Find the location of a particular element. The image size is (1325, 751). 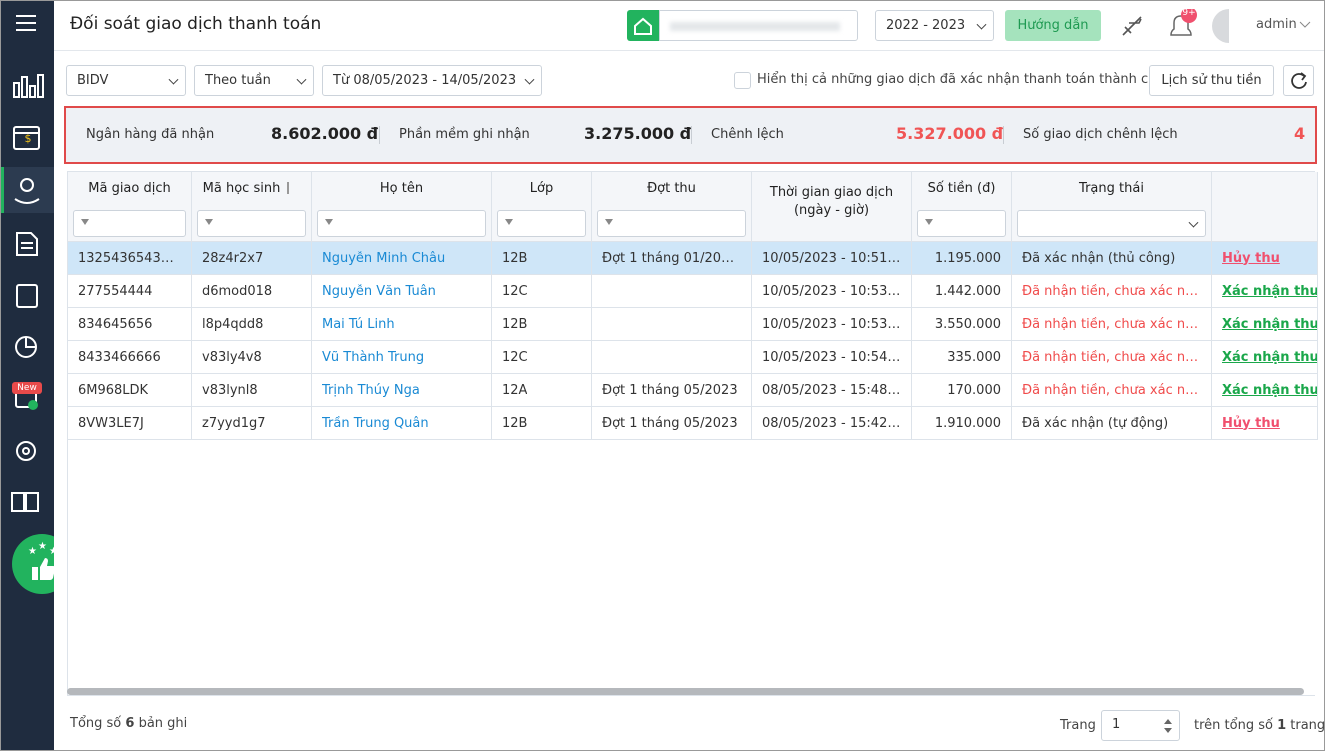

table-cell: 6M968LDK is located at coordinates (130, 390).